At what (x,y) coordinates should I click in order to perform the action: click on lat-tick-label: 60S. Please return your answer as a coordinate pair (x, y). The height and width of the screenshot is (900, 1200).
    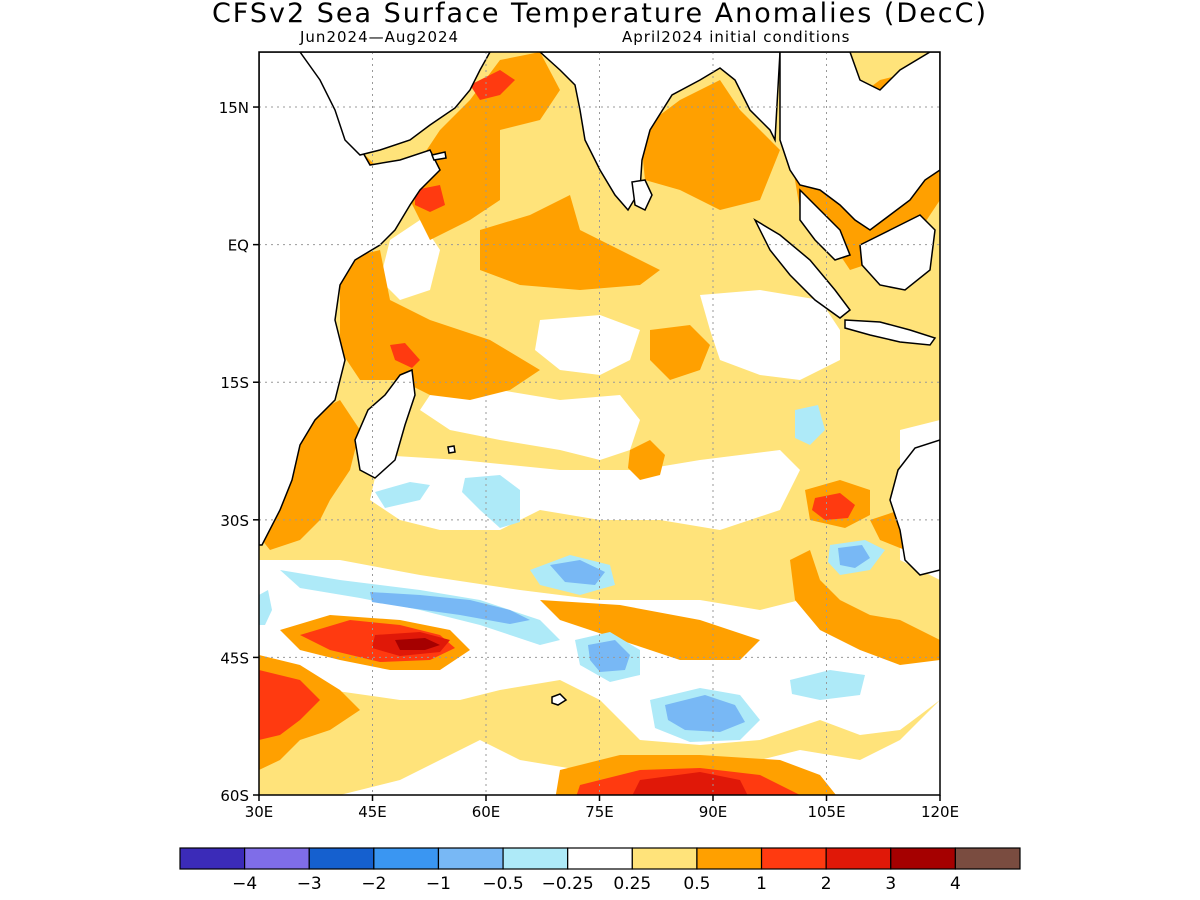
    Looking at the image, I should click on (234, 796).